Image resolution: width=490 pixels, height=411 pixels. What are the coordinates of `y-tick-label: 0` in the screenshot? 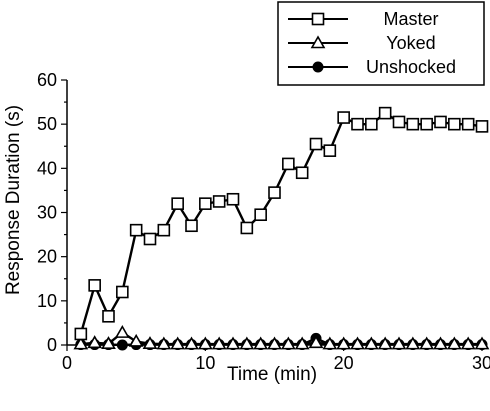 It's located at (52, 345).